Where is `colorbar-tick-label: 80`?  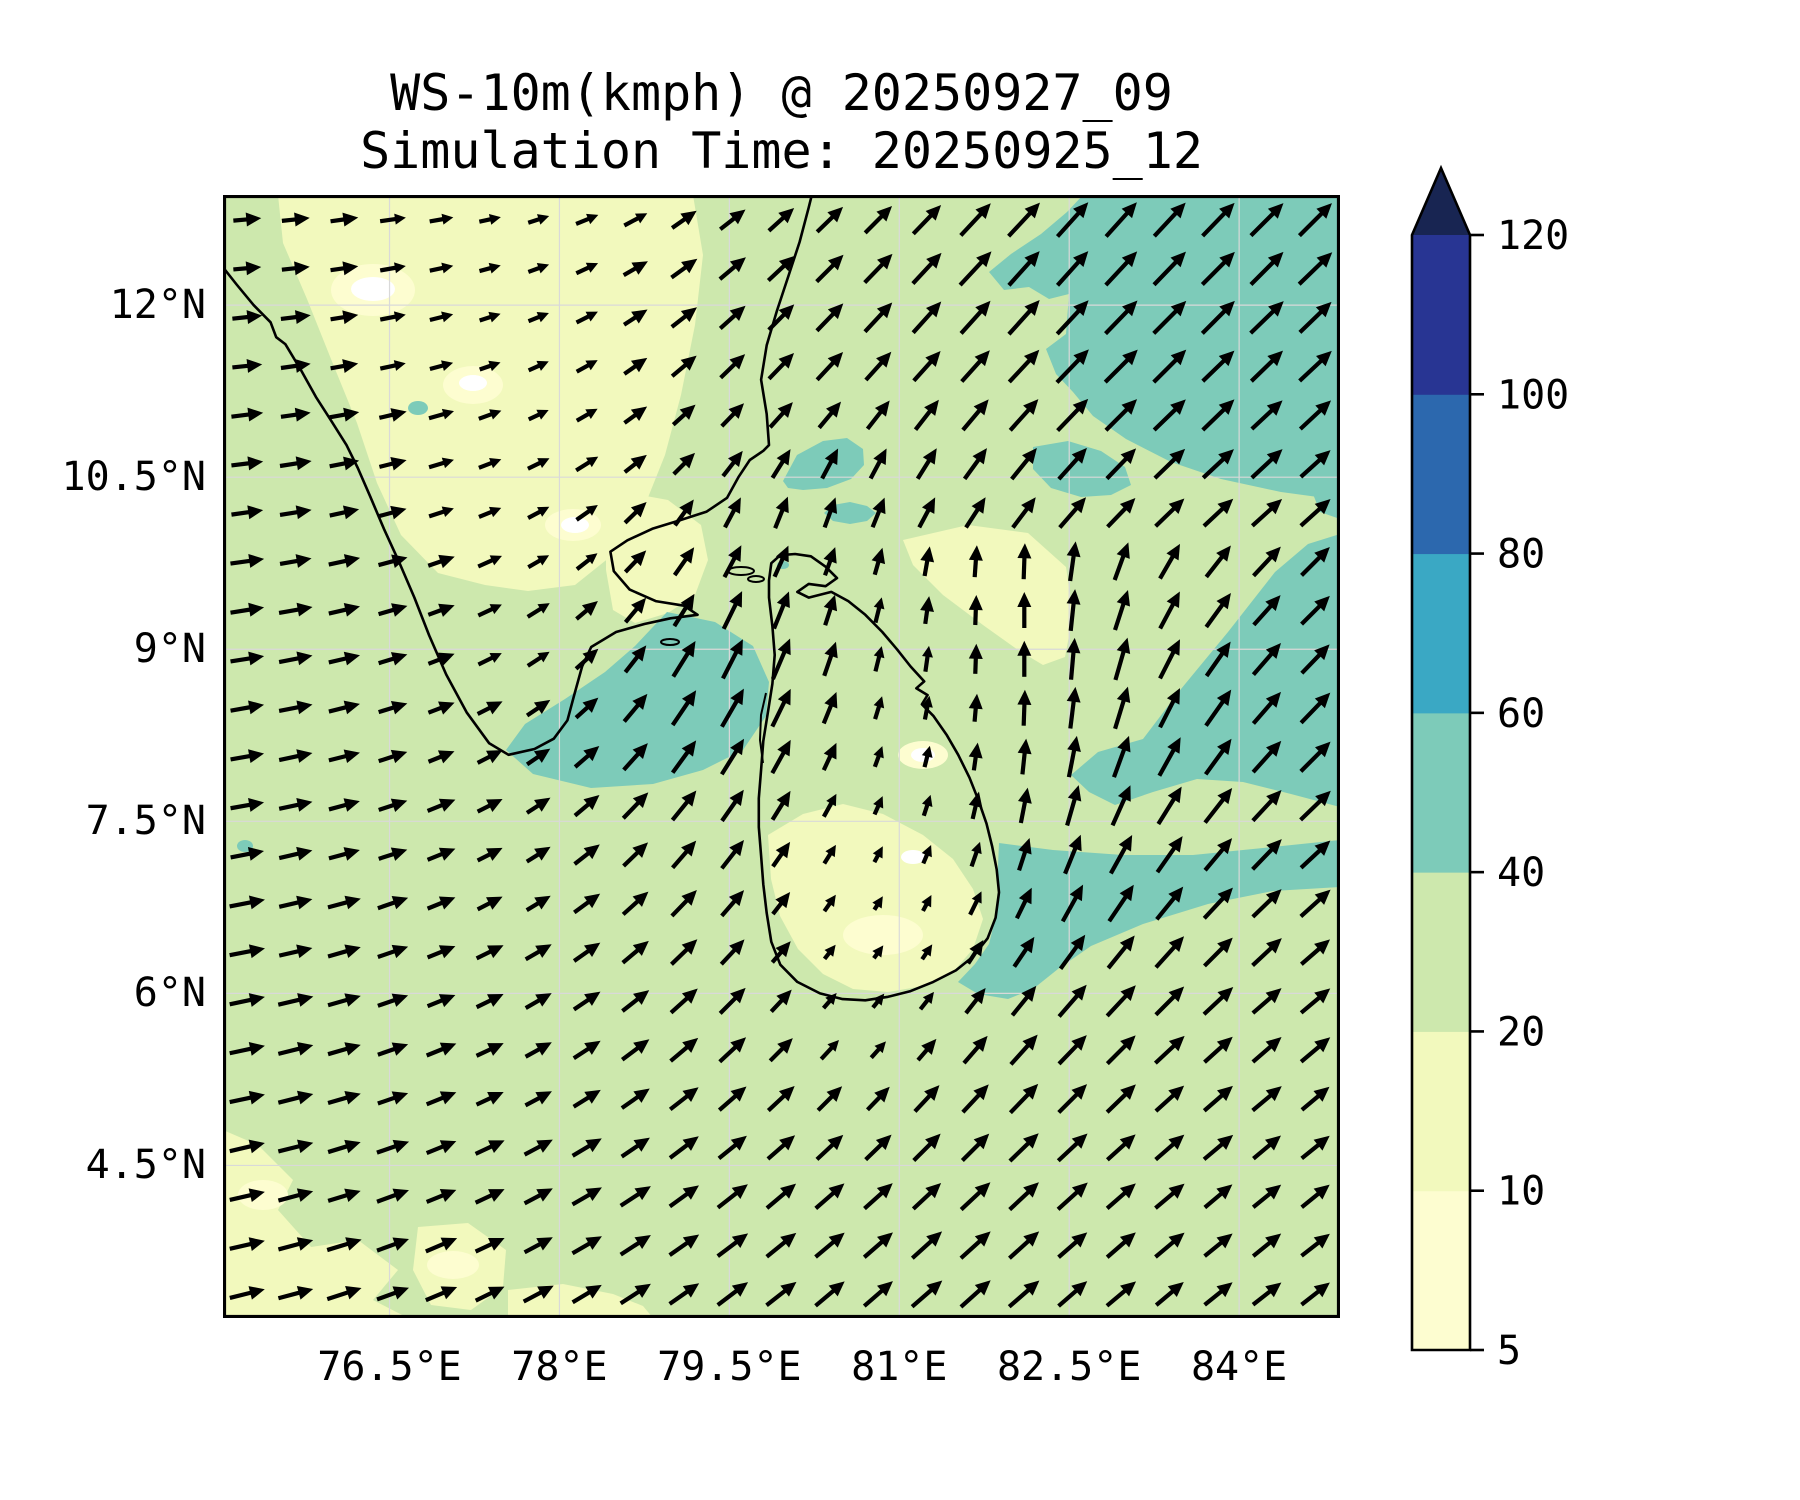
colorbar-tick-label: 80 is located at coordinates (1521, 555).